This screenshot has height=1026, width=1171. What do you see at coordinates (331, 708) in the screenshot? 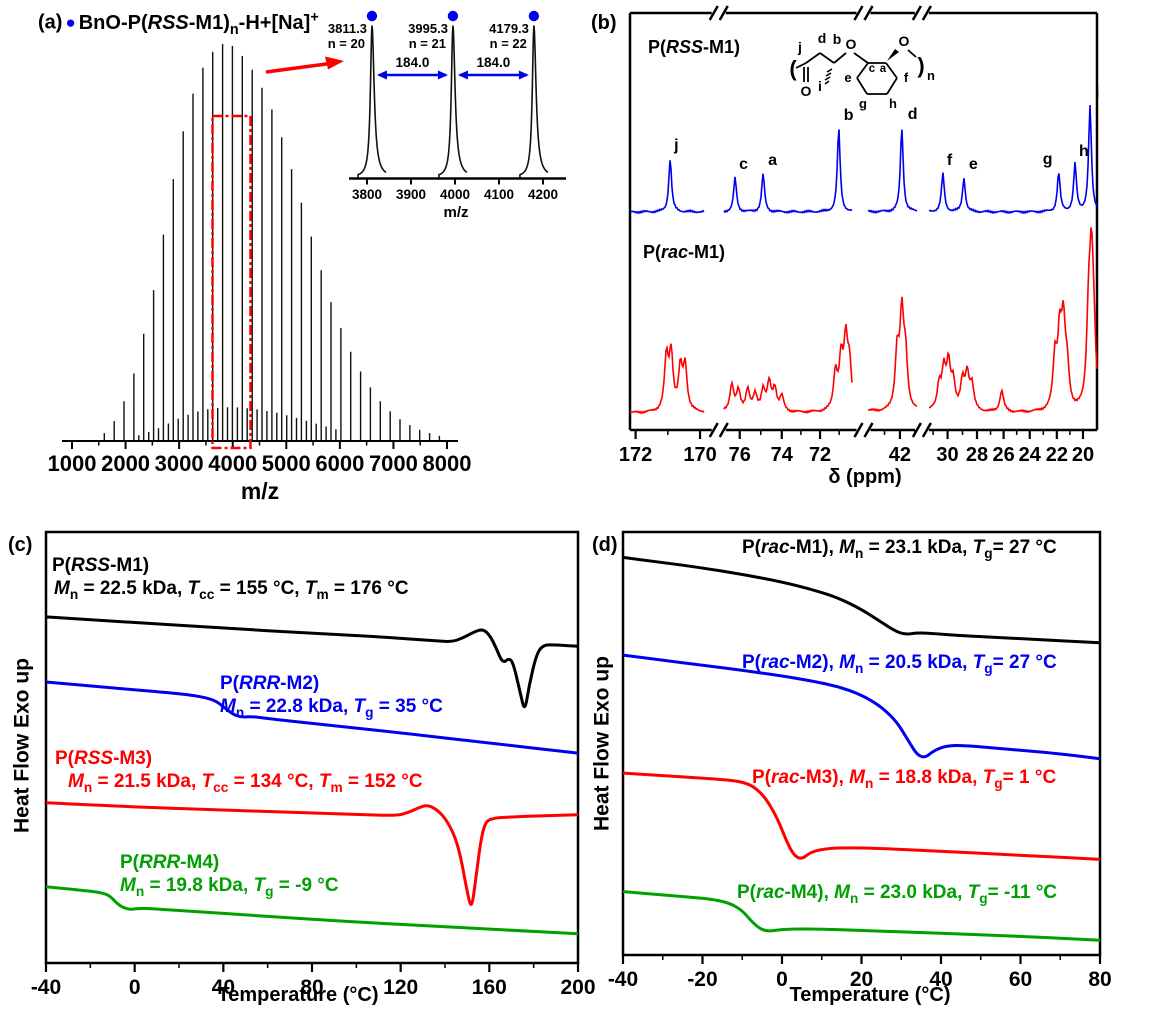
I see `series-values: Mn = 22.8 kDa, Tg = 35 °C` at bounding box center [331, 708].